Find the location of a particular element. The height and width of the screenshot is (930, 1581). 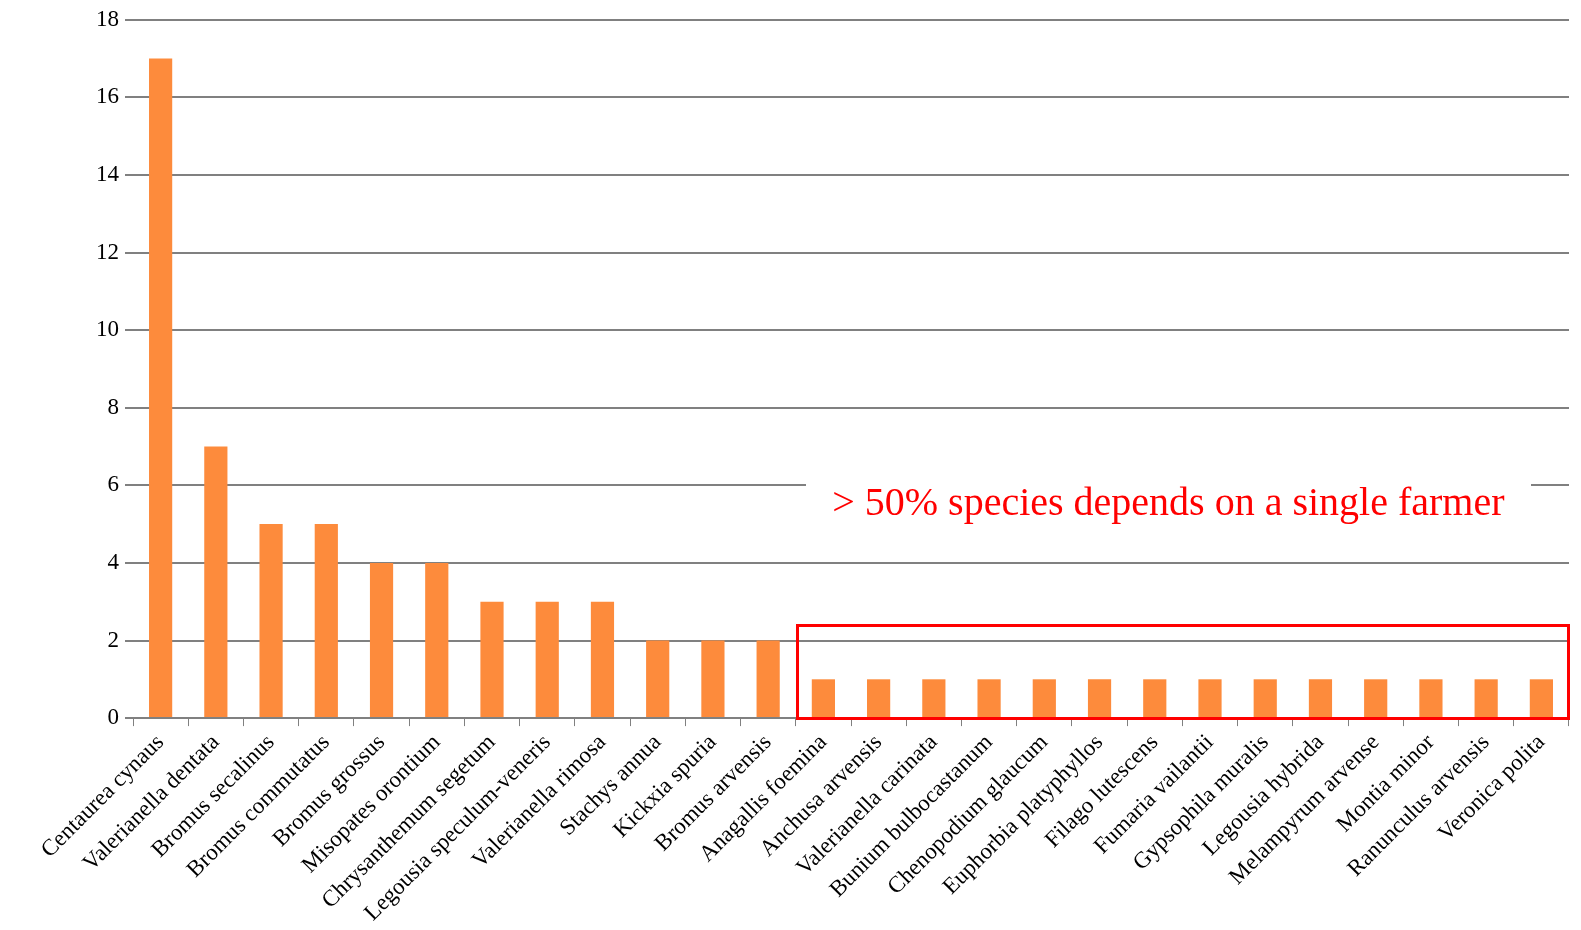

y-tick-label: 14 is located at coordinates (108, 174).